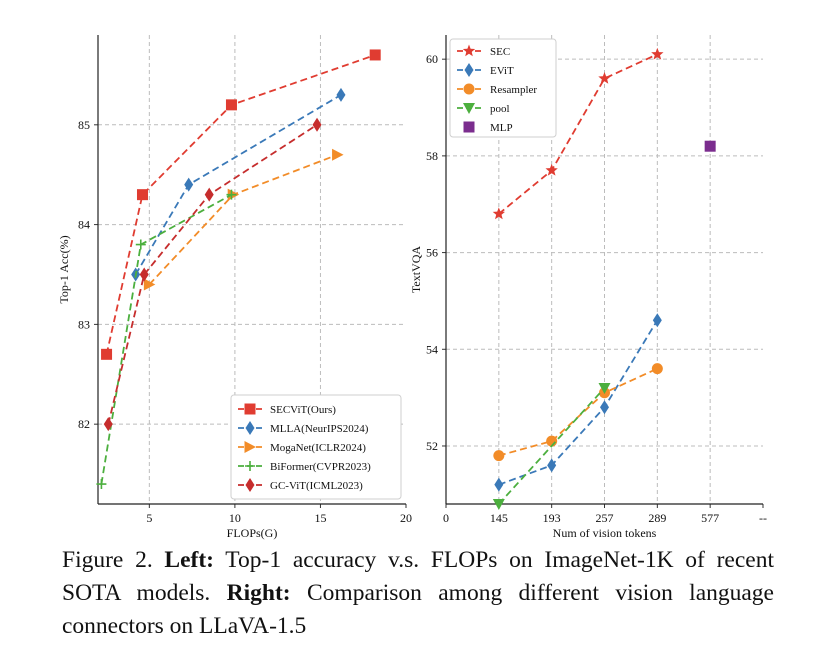  What do you see at coordinates (500, 52) in the screenshot?
I see `right-legend-label: SEC` at bounding box center [500, 52].